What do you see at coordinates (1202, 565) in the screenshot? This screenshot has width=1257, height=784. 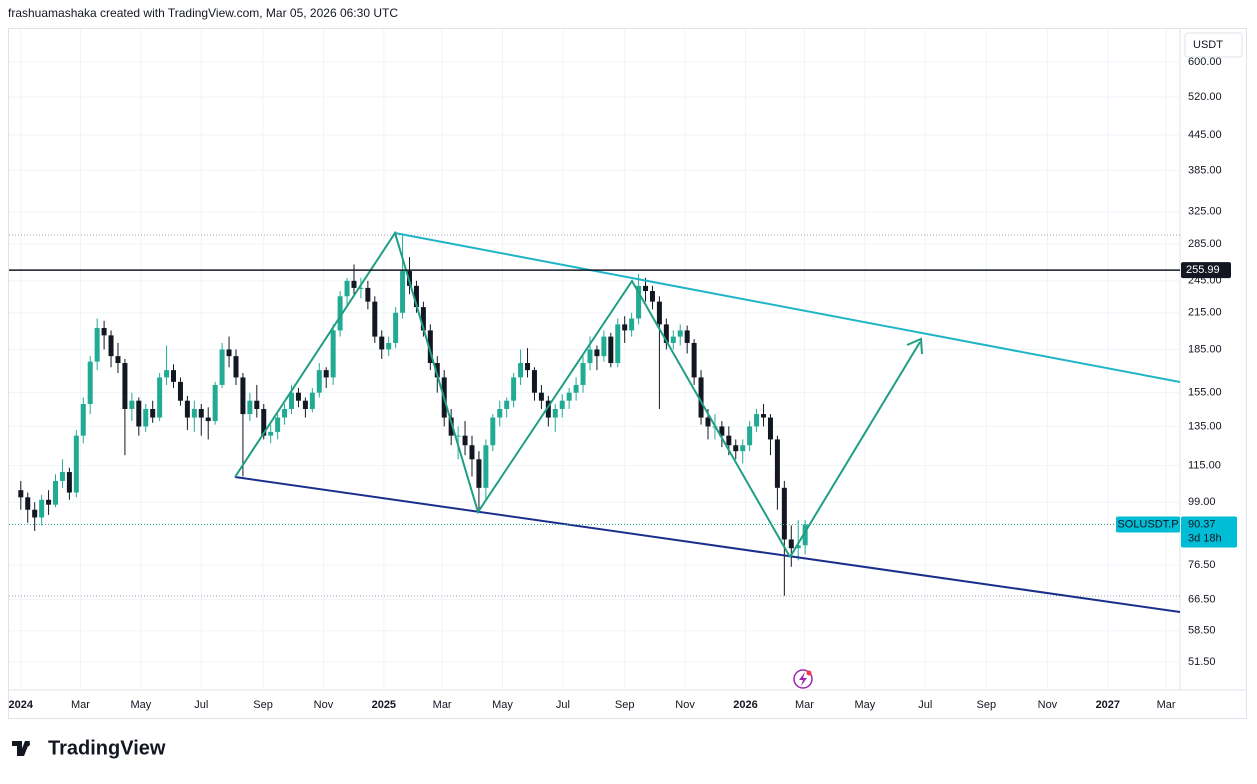 I see `y-tick-label: 76.50` at bounding box center [1202, 565].